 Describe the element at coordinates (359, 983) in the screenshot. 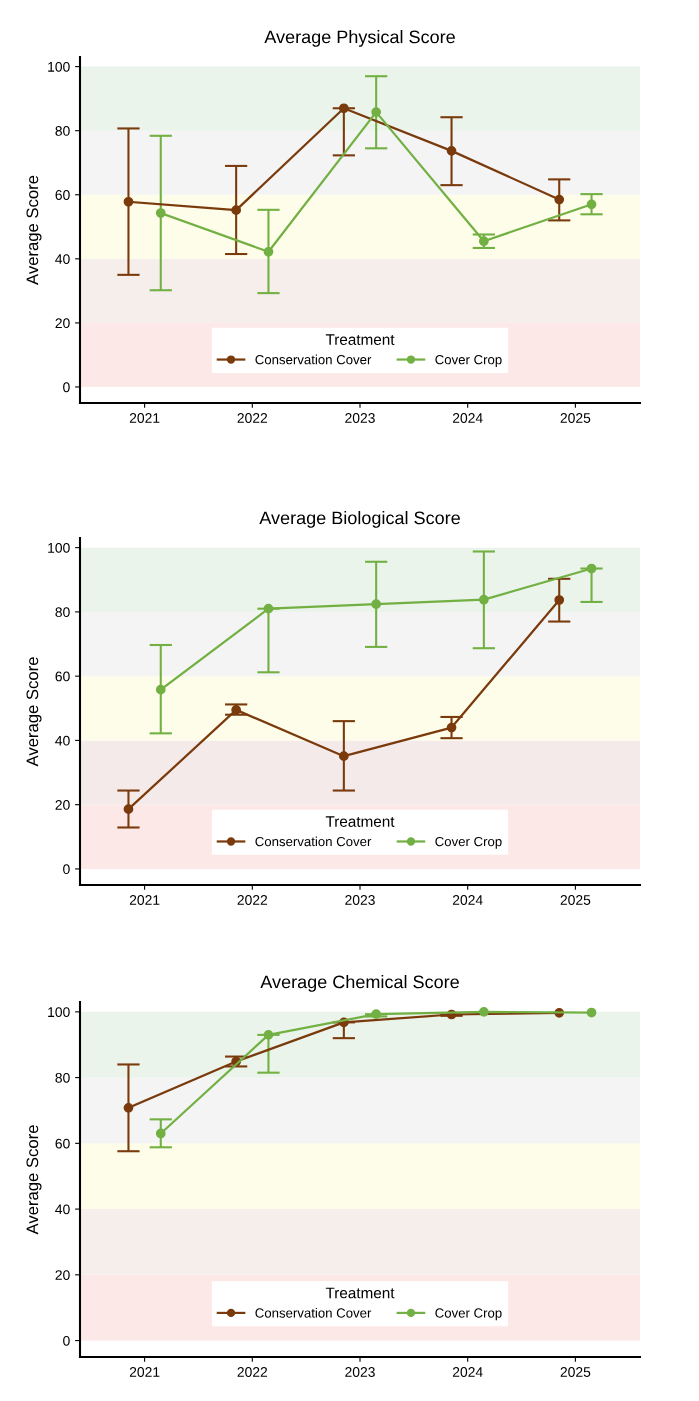

I see `chart-title: Average Chemical Score` at that location.